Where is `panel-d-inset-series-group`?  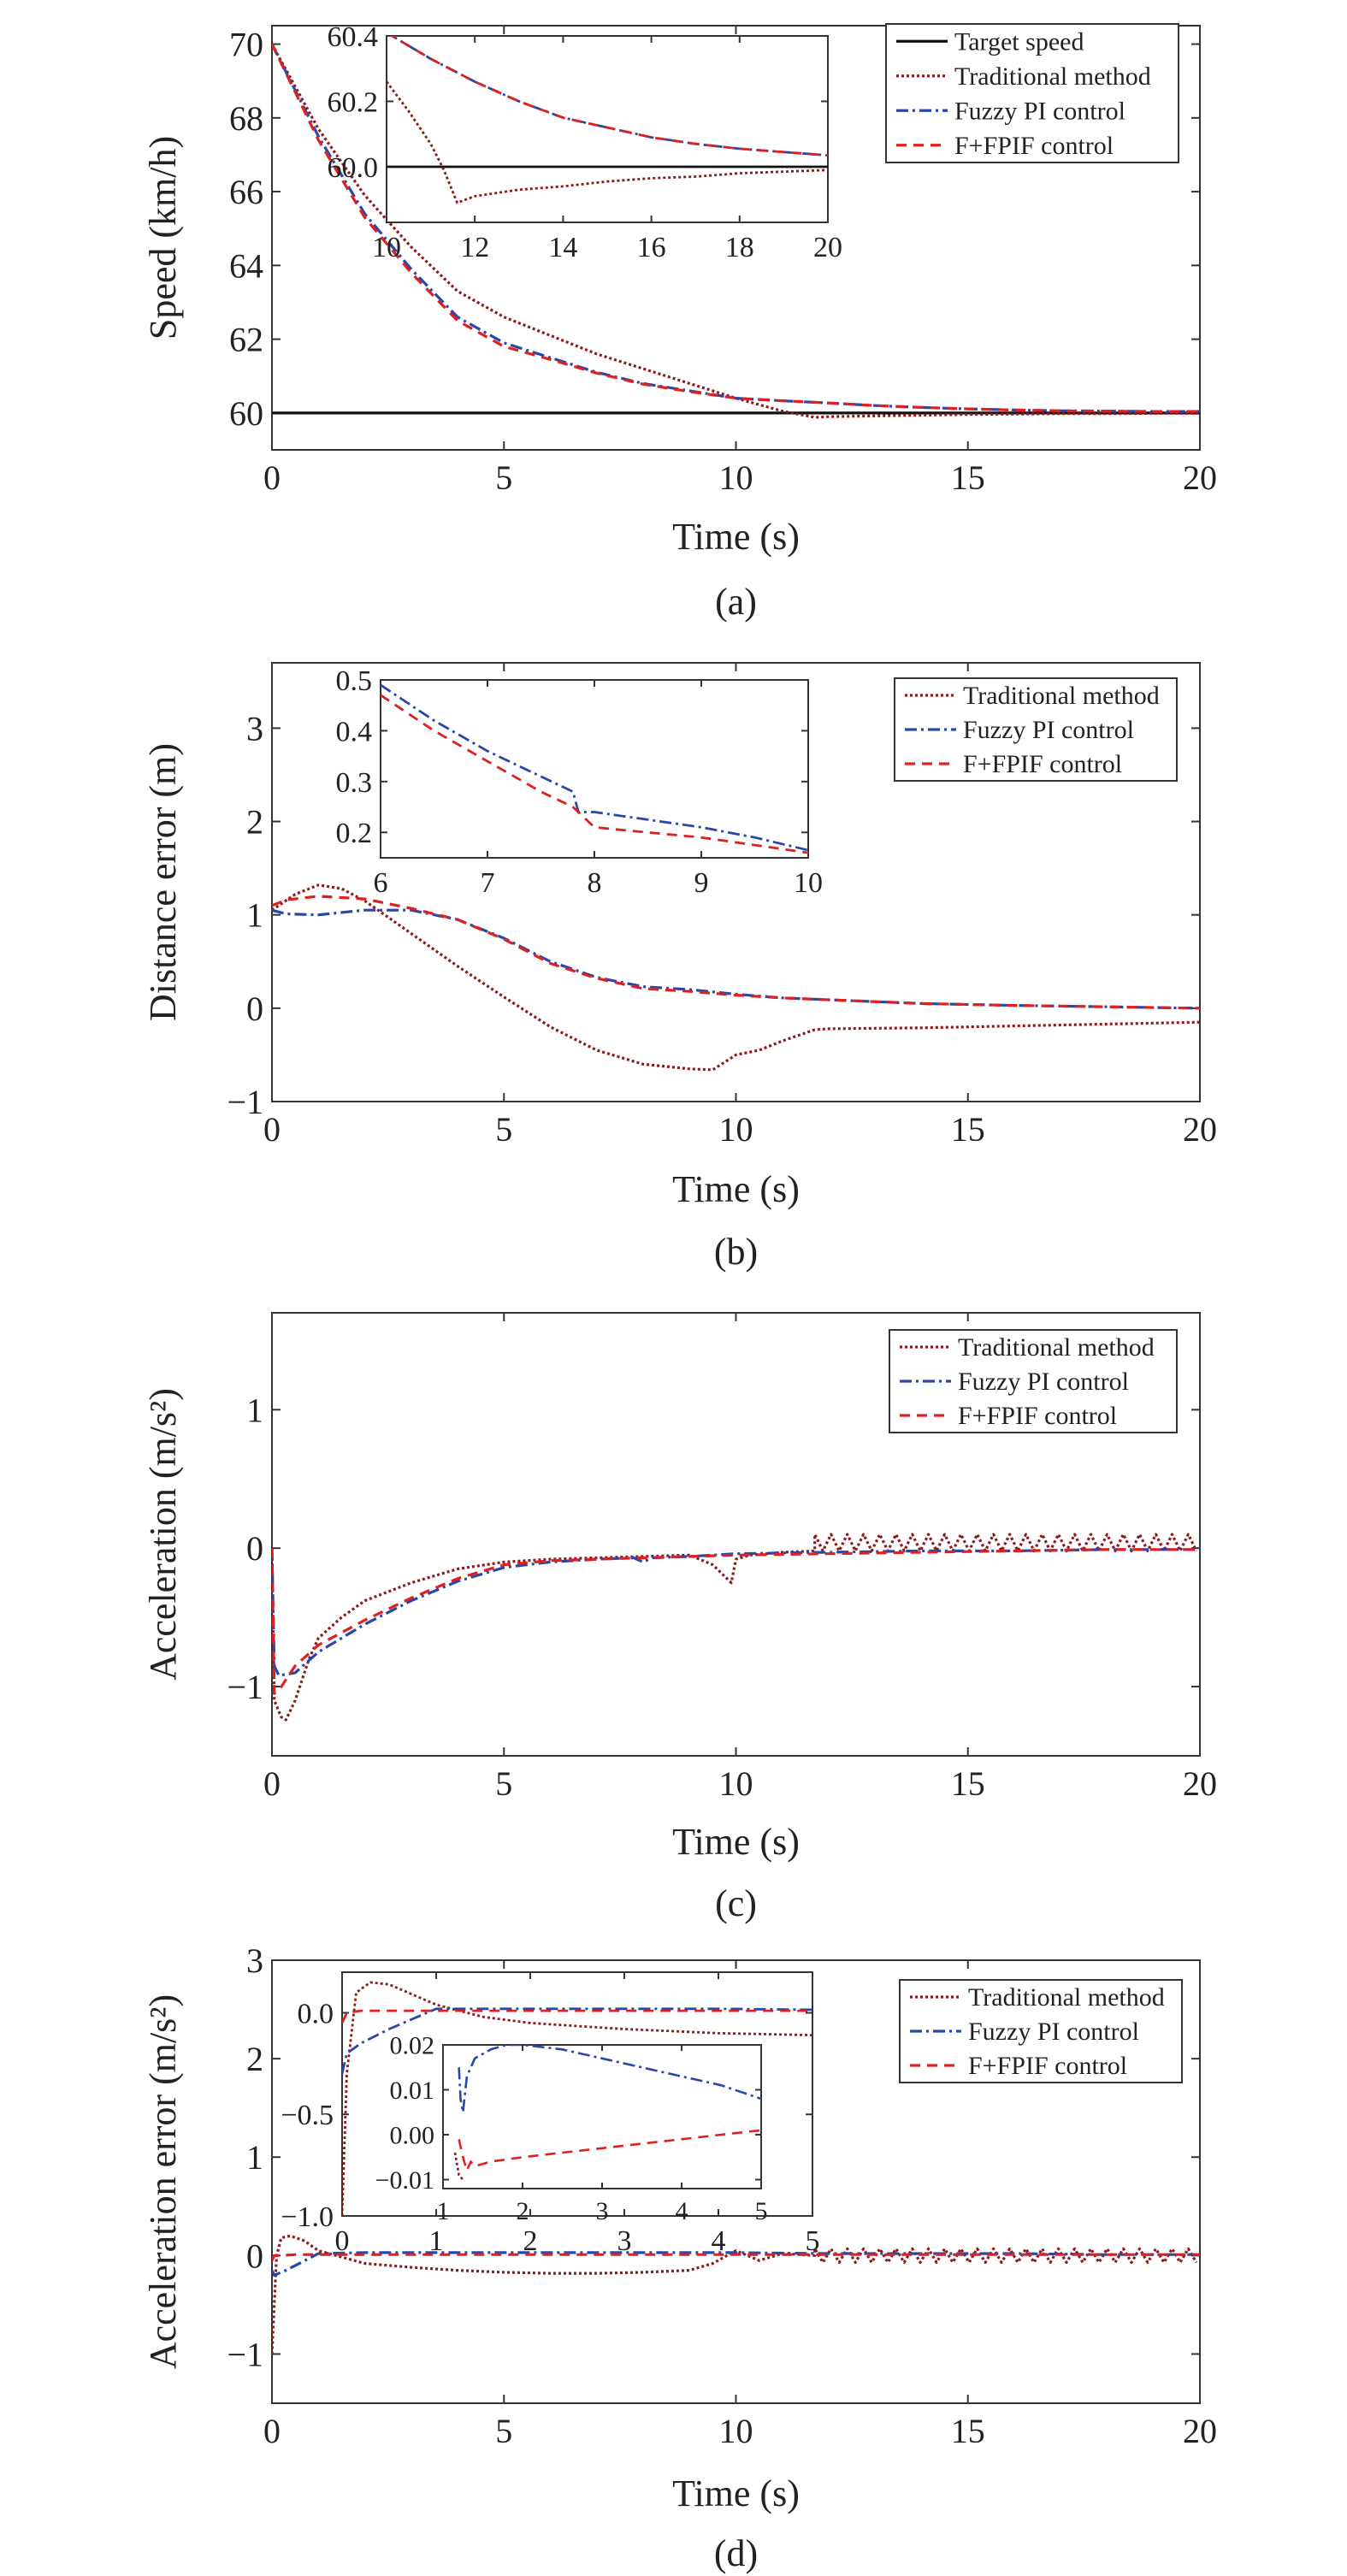 panel-d-inset-series-group is located at coordinates (577, 2098).